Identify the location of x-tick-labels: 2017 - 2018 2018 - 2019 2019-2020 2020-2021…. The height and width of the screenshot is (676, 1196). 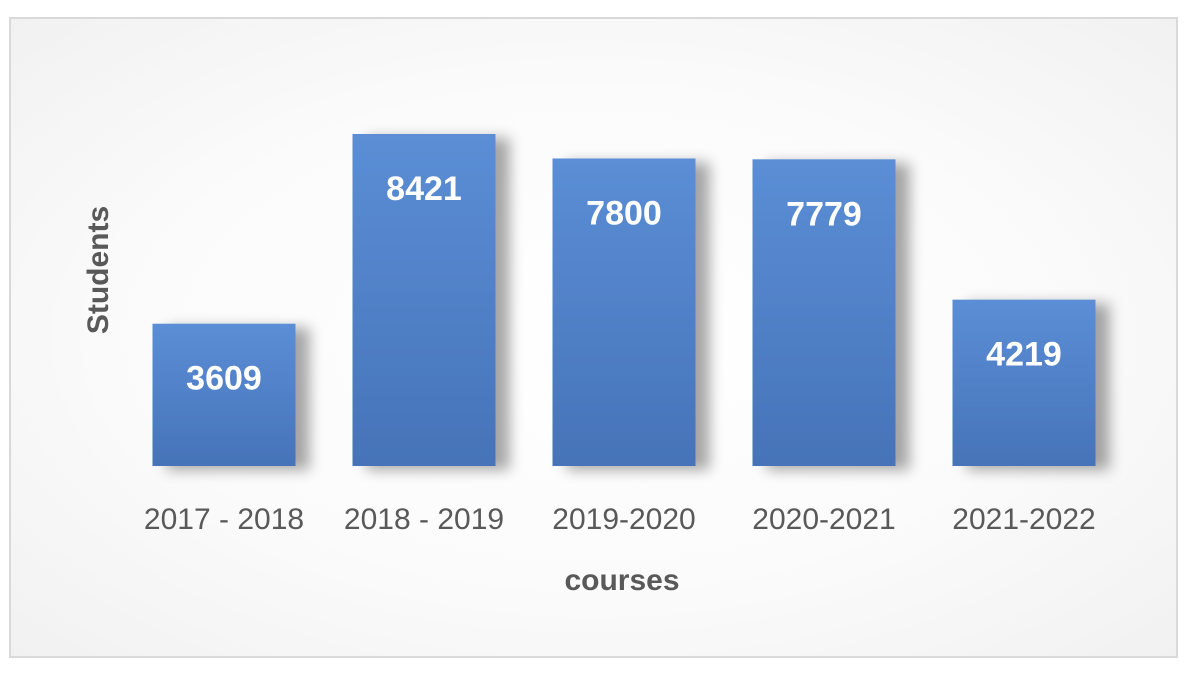
(620, 519).